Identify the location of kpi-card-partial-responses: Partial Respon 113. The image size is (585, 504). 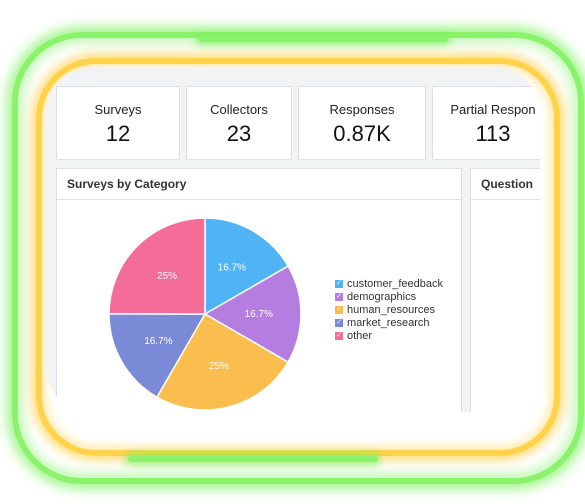
(486, 123).